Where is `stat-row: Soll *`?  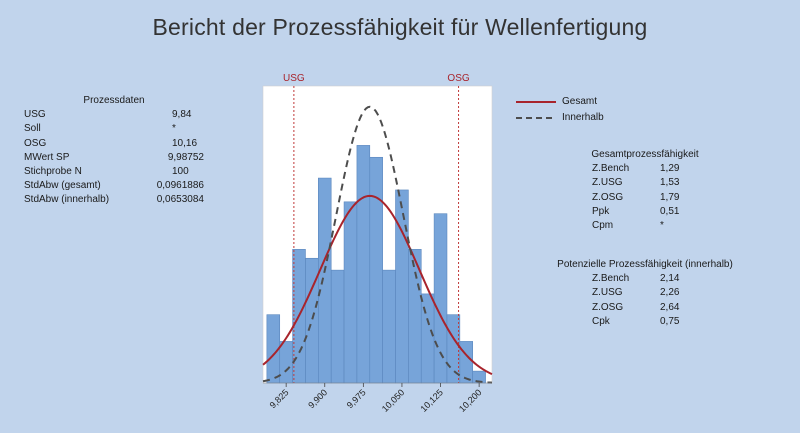 stat-row: Soll * is located at coordinates (114, 129).